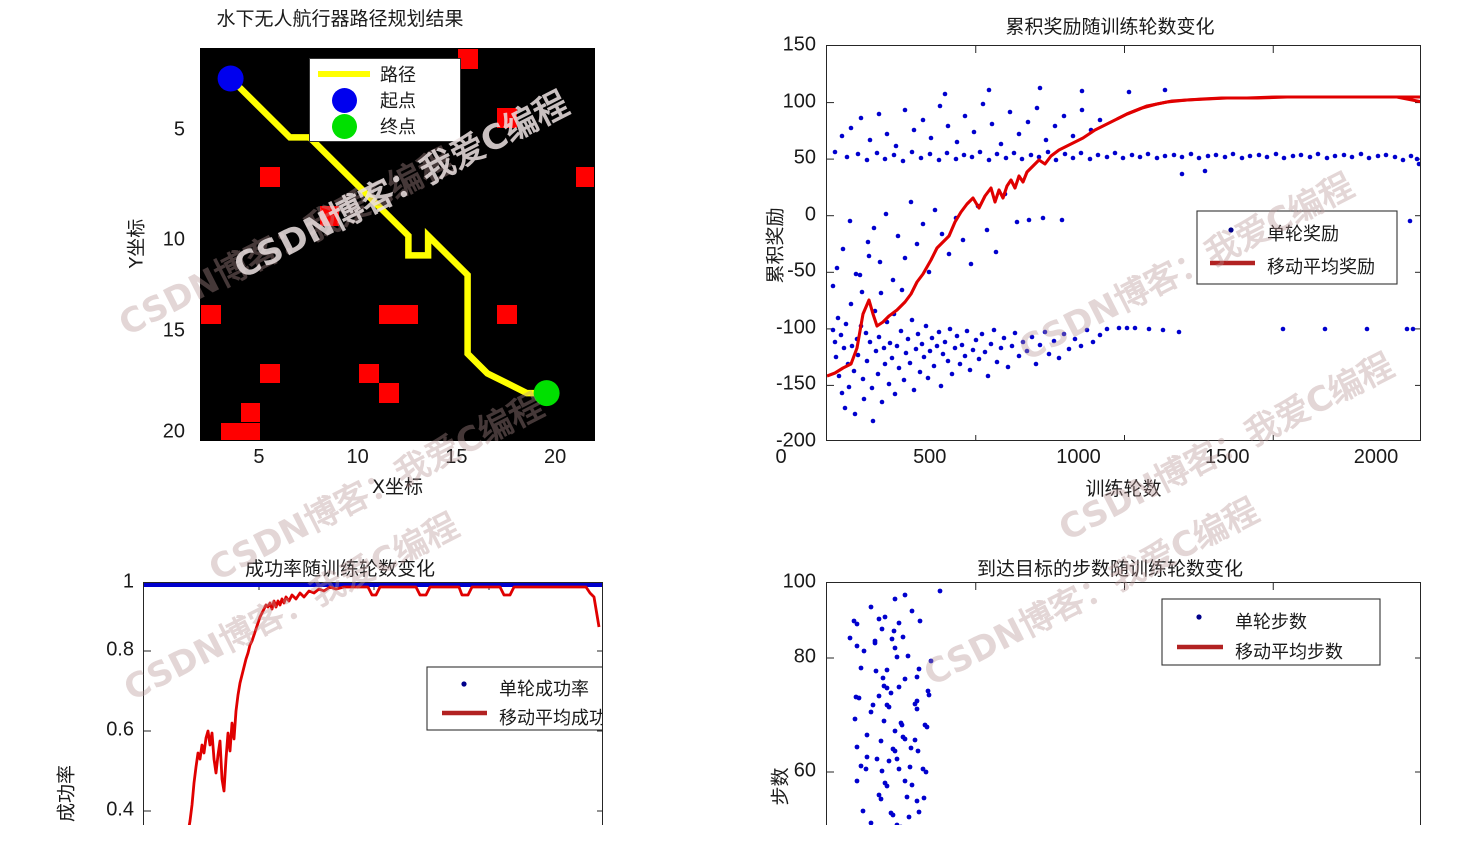 The width and height of the screenshot is (1465, 849). What do you see at coordinates (1227, 457) in the screenshot?
I see `xtick-label: 1500` at bounding box center [1227, 457].